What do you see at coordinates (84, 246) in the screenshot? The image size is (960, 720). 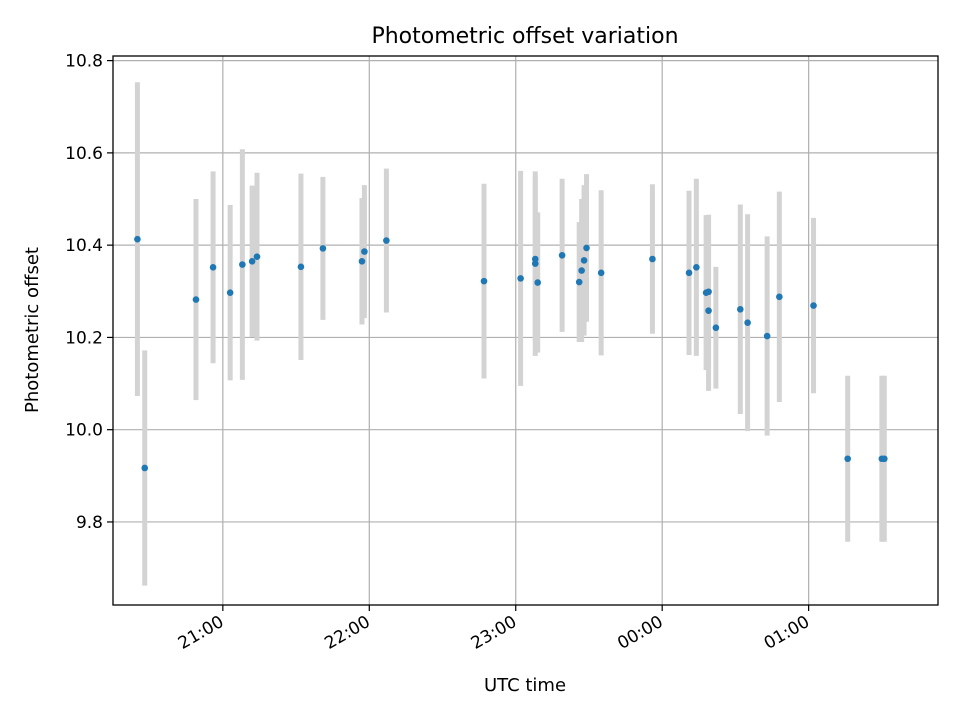 I see `y-tick-label: 10.4` at bounding box center [84, 246].